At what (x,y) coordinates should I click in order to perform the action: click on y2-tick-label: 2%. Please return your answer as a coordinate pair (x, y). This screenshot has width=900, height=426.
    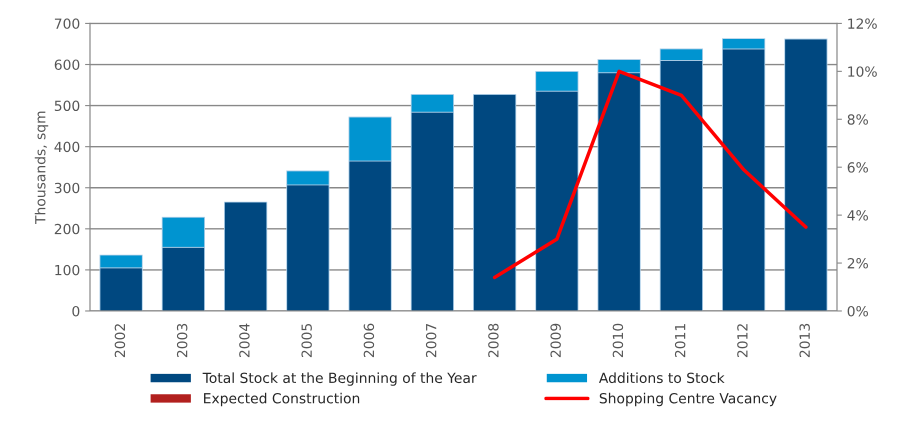
    Looking at the image, I should click on (858, 263).